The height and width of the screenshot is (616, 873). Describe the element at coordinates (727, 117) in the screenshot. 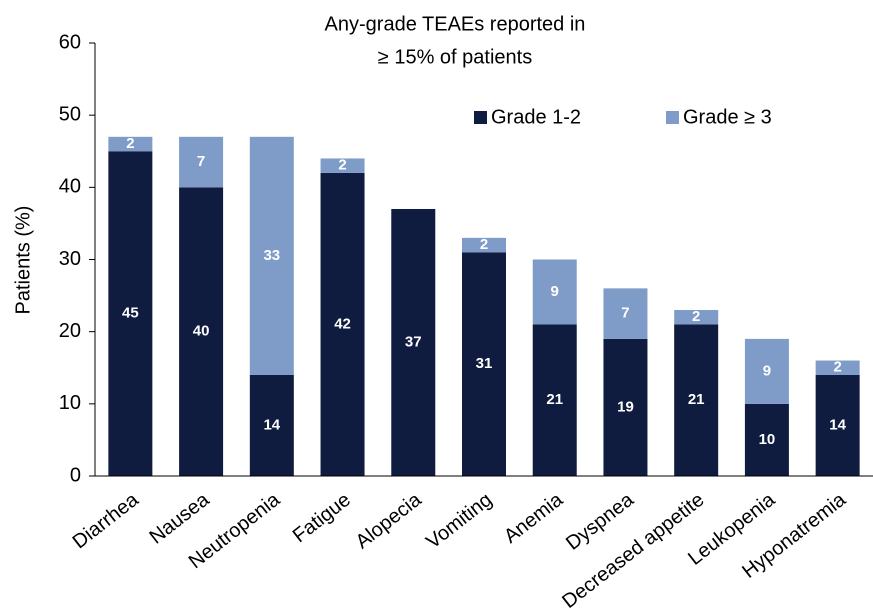

I see `legend-label: Grade ≥ 3` at that location.